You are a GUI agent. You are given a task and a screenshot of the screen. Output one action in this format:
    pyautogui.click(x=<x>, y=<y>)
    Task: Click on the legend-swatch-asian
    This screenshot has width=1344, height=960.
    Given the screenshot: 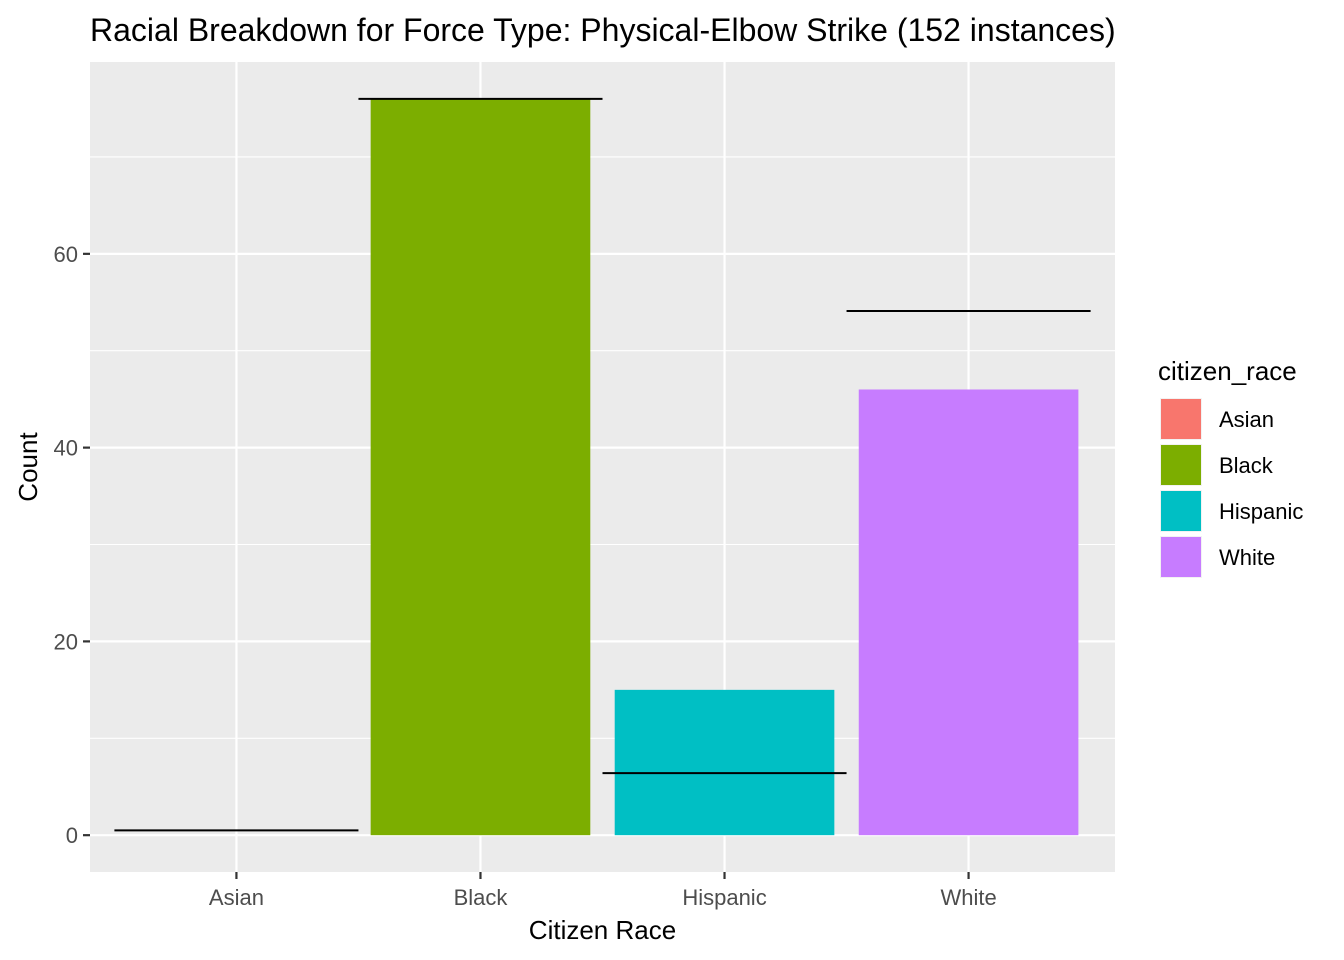 What is the action you would take?
    pyautogui.click(x=1181, y=419)
    